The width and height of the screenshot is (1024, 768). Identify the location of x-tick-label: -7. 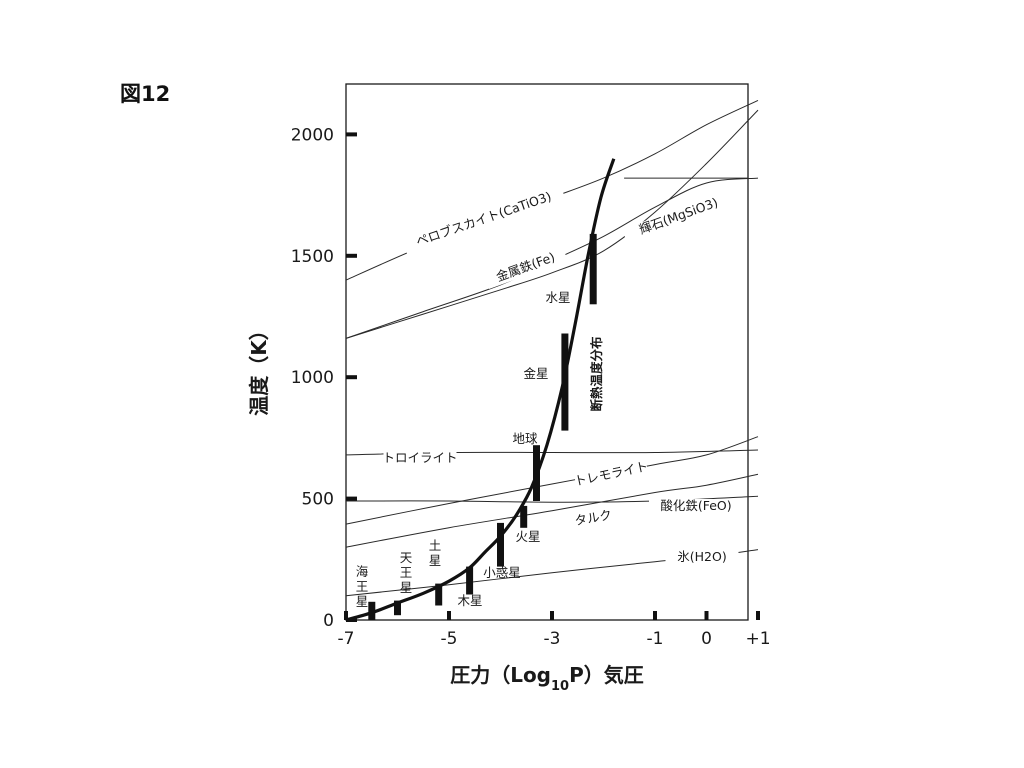
(346, 639).